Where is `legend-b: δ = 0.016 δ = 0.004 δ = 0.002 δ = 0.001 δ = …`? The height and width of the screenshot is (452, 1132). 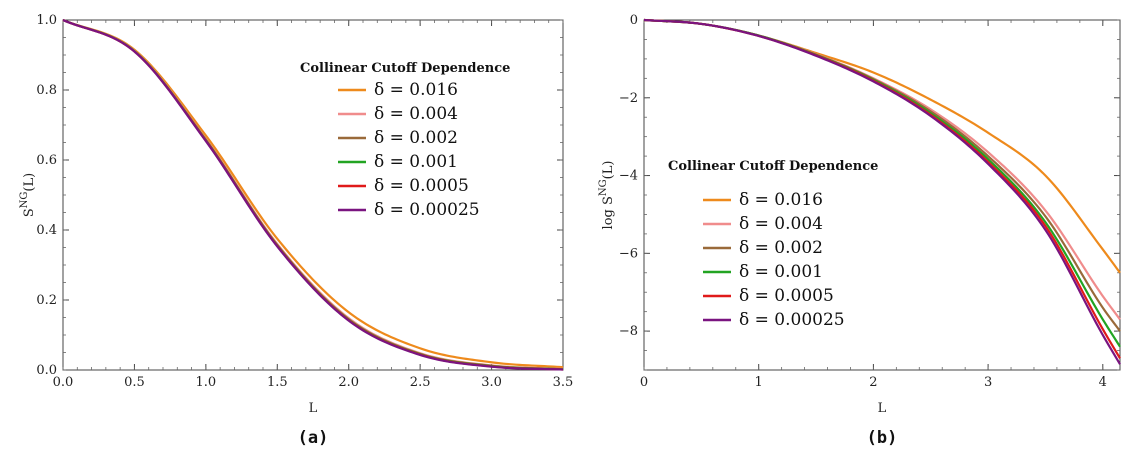 legend-b: δ = 0.016 δ = 0.004 δ = 0.002 δ = 0.001 δ = … is located at coordinates (774, 260).